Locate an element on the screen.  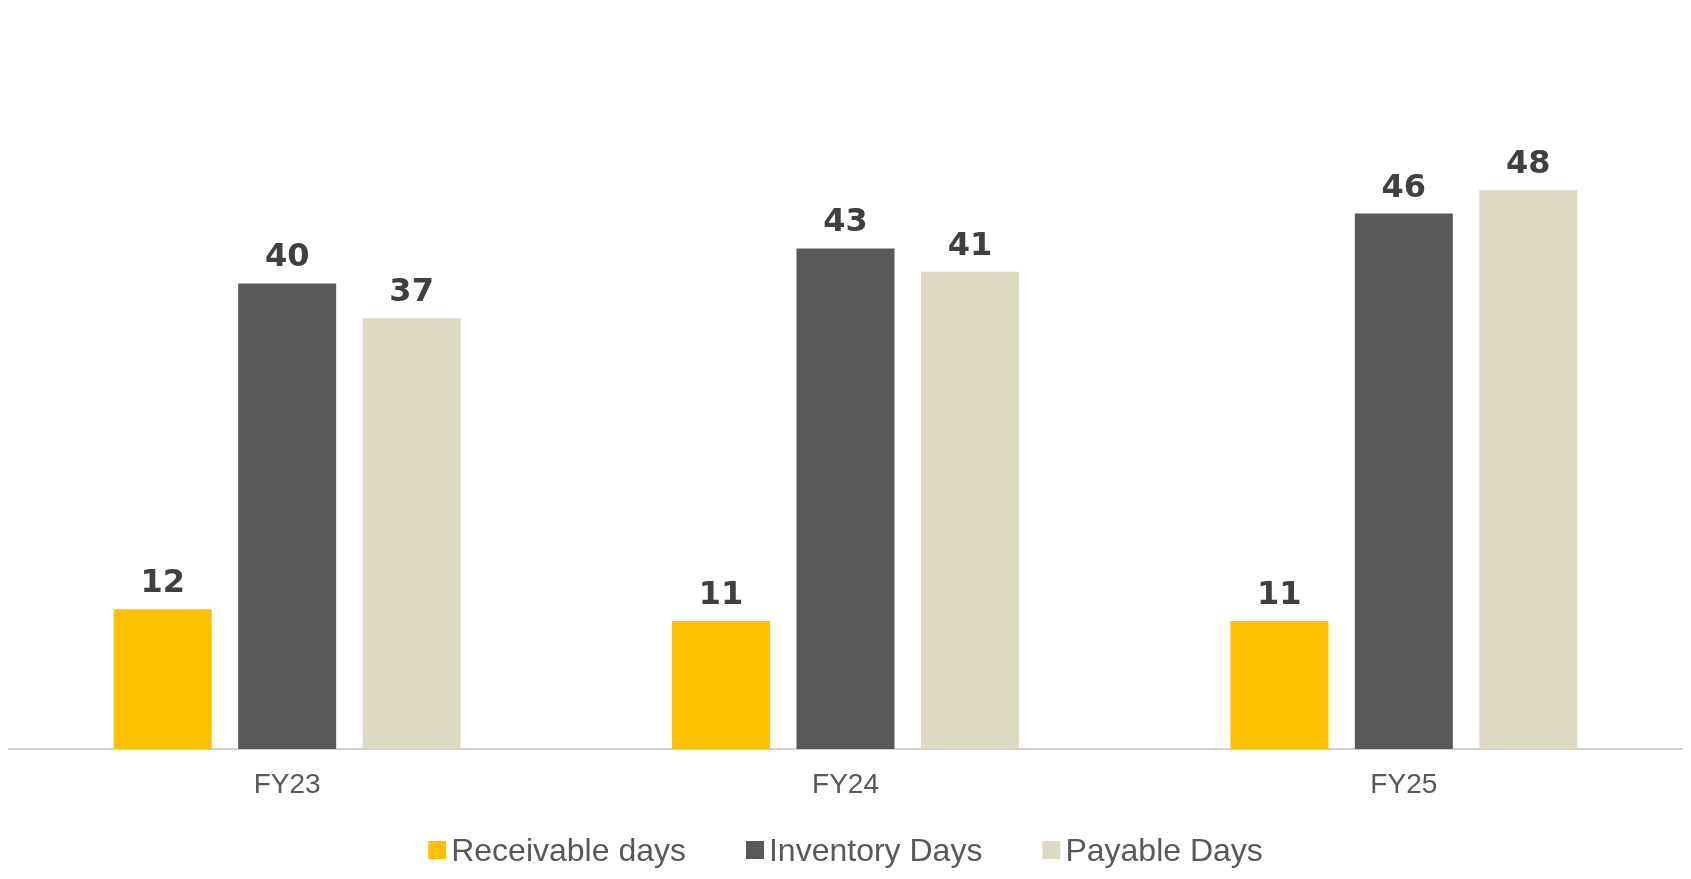
x-tick-label: FY23 is located at coordinates (287, 783).